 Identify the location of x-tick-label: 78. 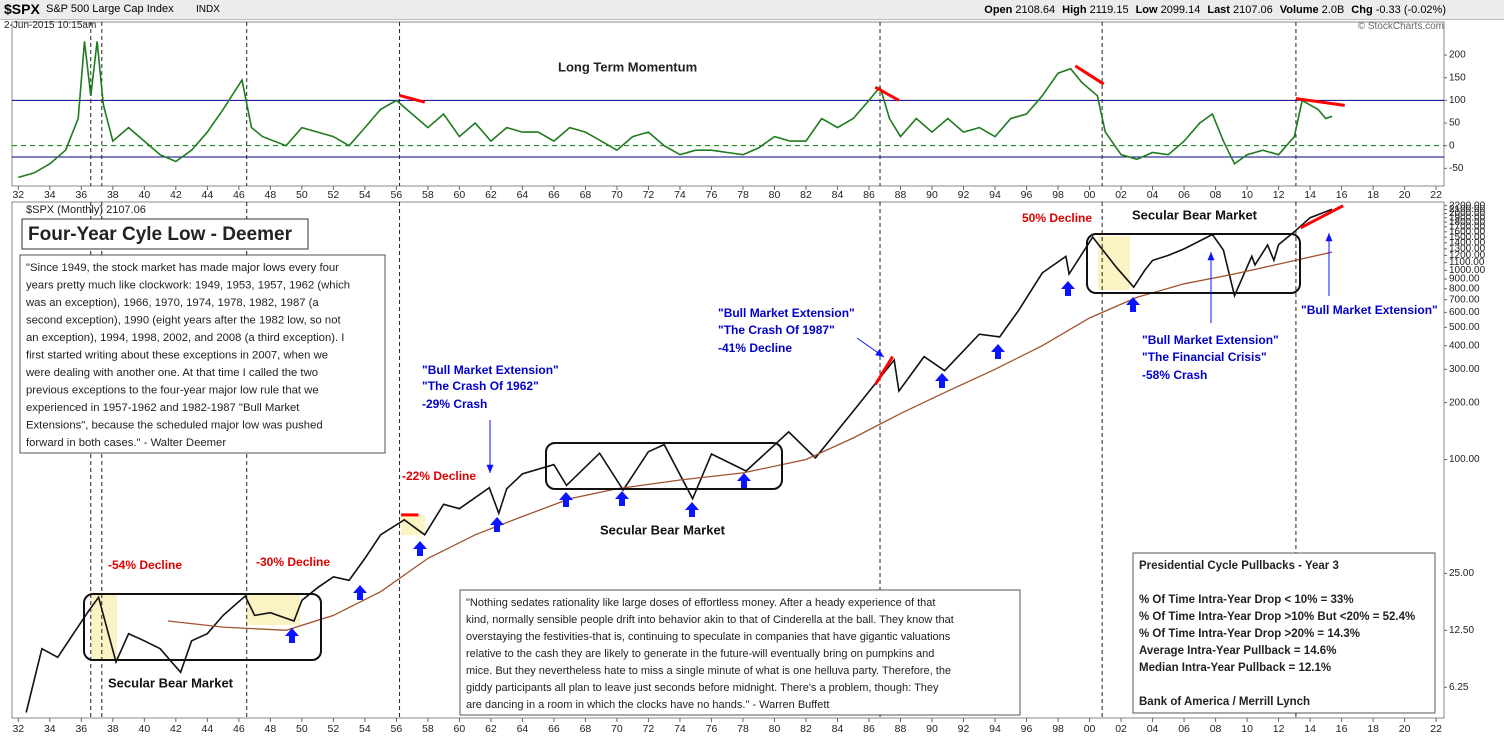
(743, 729).